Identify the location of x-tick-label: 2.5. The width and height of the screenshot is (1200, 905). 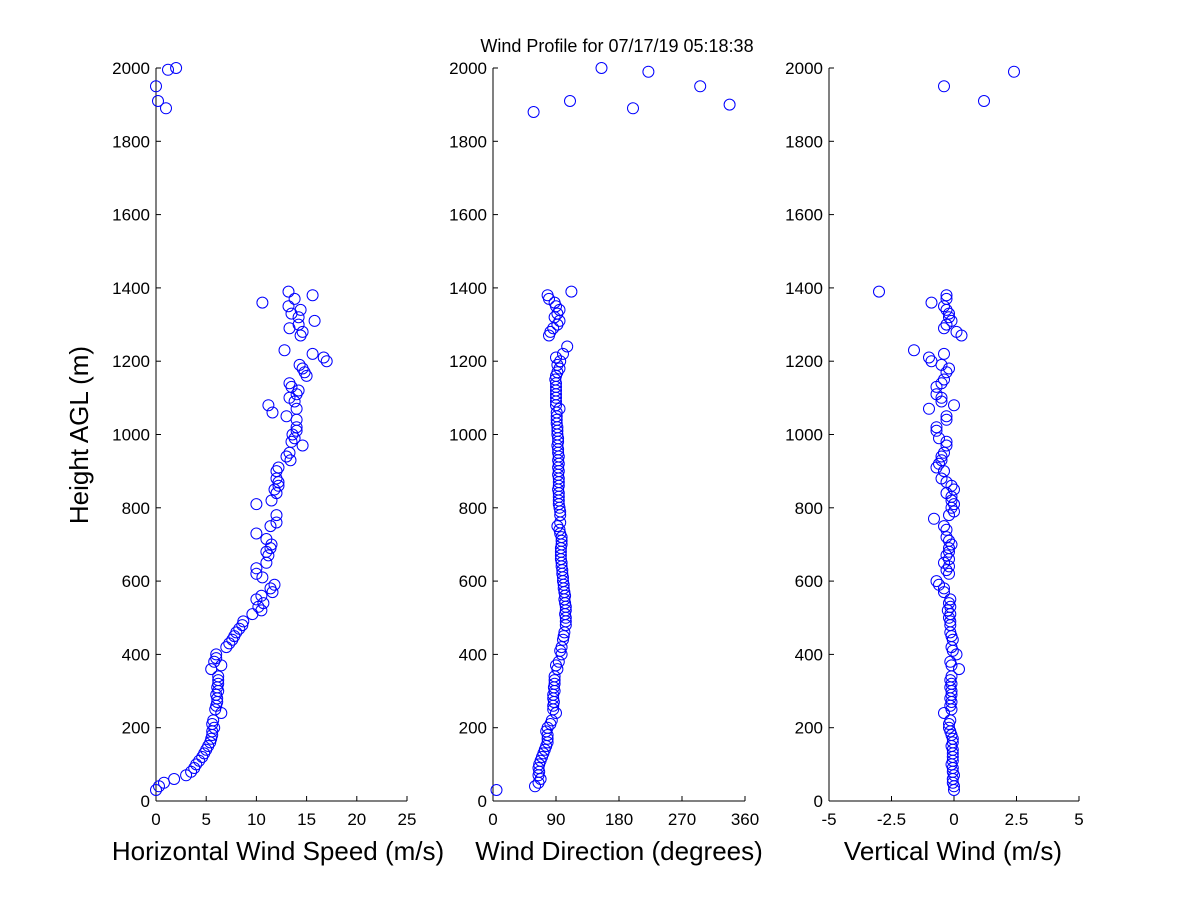
(1017, 819).